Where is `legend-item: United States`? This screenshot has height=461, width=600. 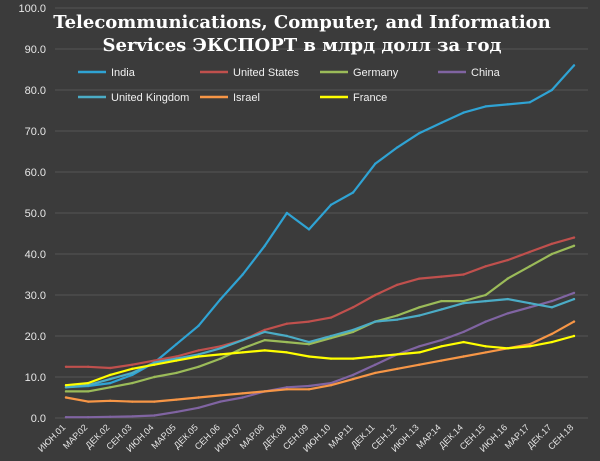 legend-item: United States is located at coordinates (250, 73).